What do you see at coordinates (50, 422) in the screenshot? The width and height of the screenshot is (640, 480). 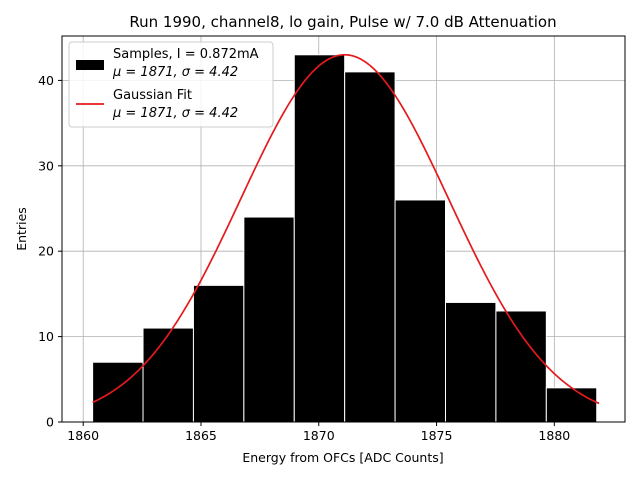 I see `y-tick-label: 0` at bounding box center [50, 422].